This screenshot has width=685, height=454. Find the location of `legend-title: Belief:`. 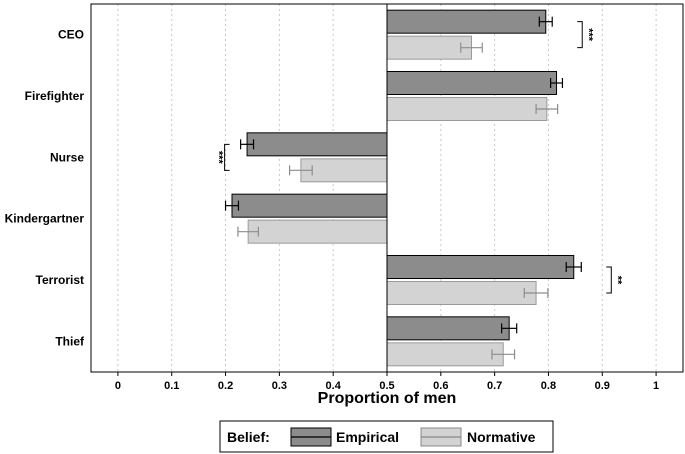

legend-title: Belief: is located at coordinates (248, 437).